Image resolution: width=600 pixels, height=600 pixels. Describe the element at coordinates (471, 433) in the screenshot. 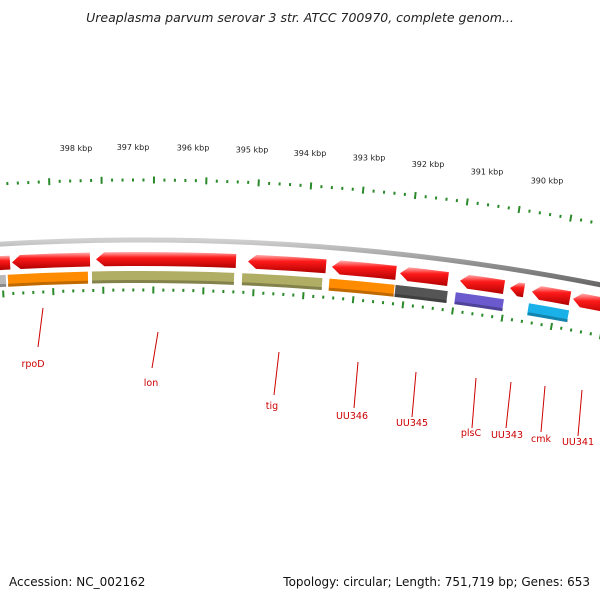

I see `gene-label: plsC` at that location.